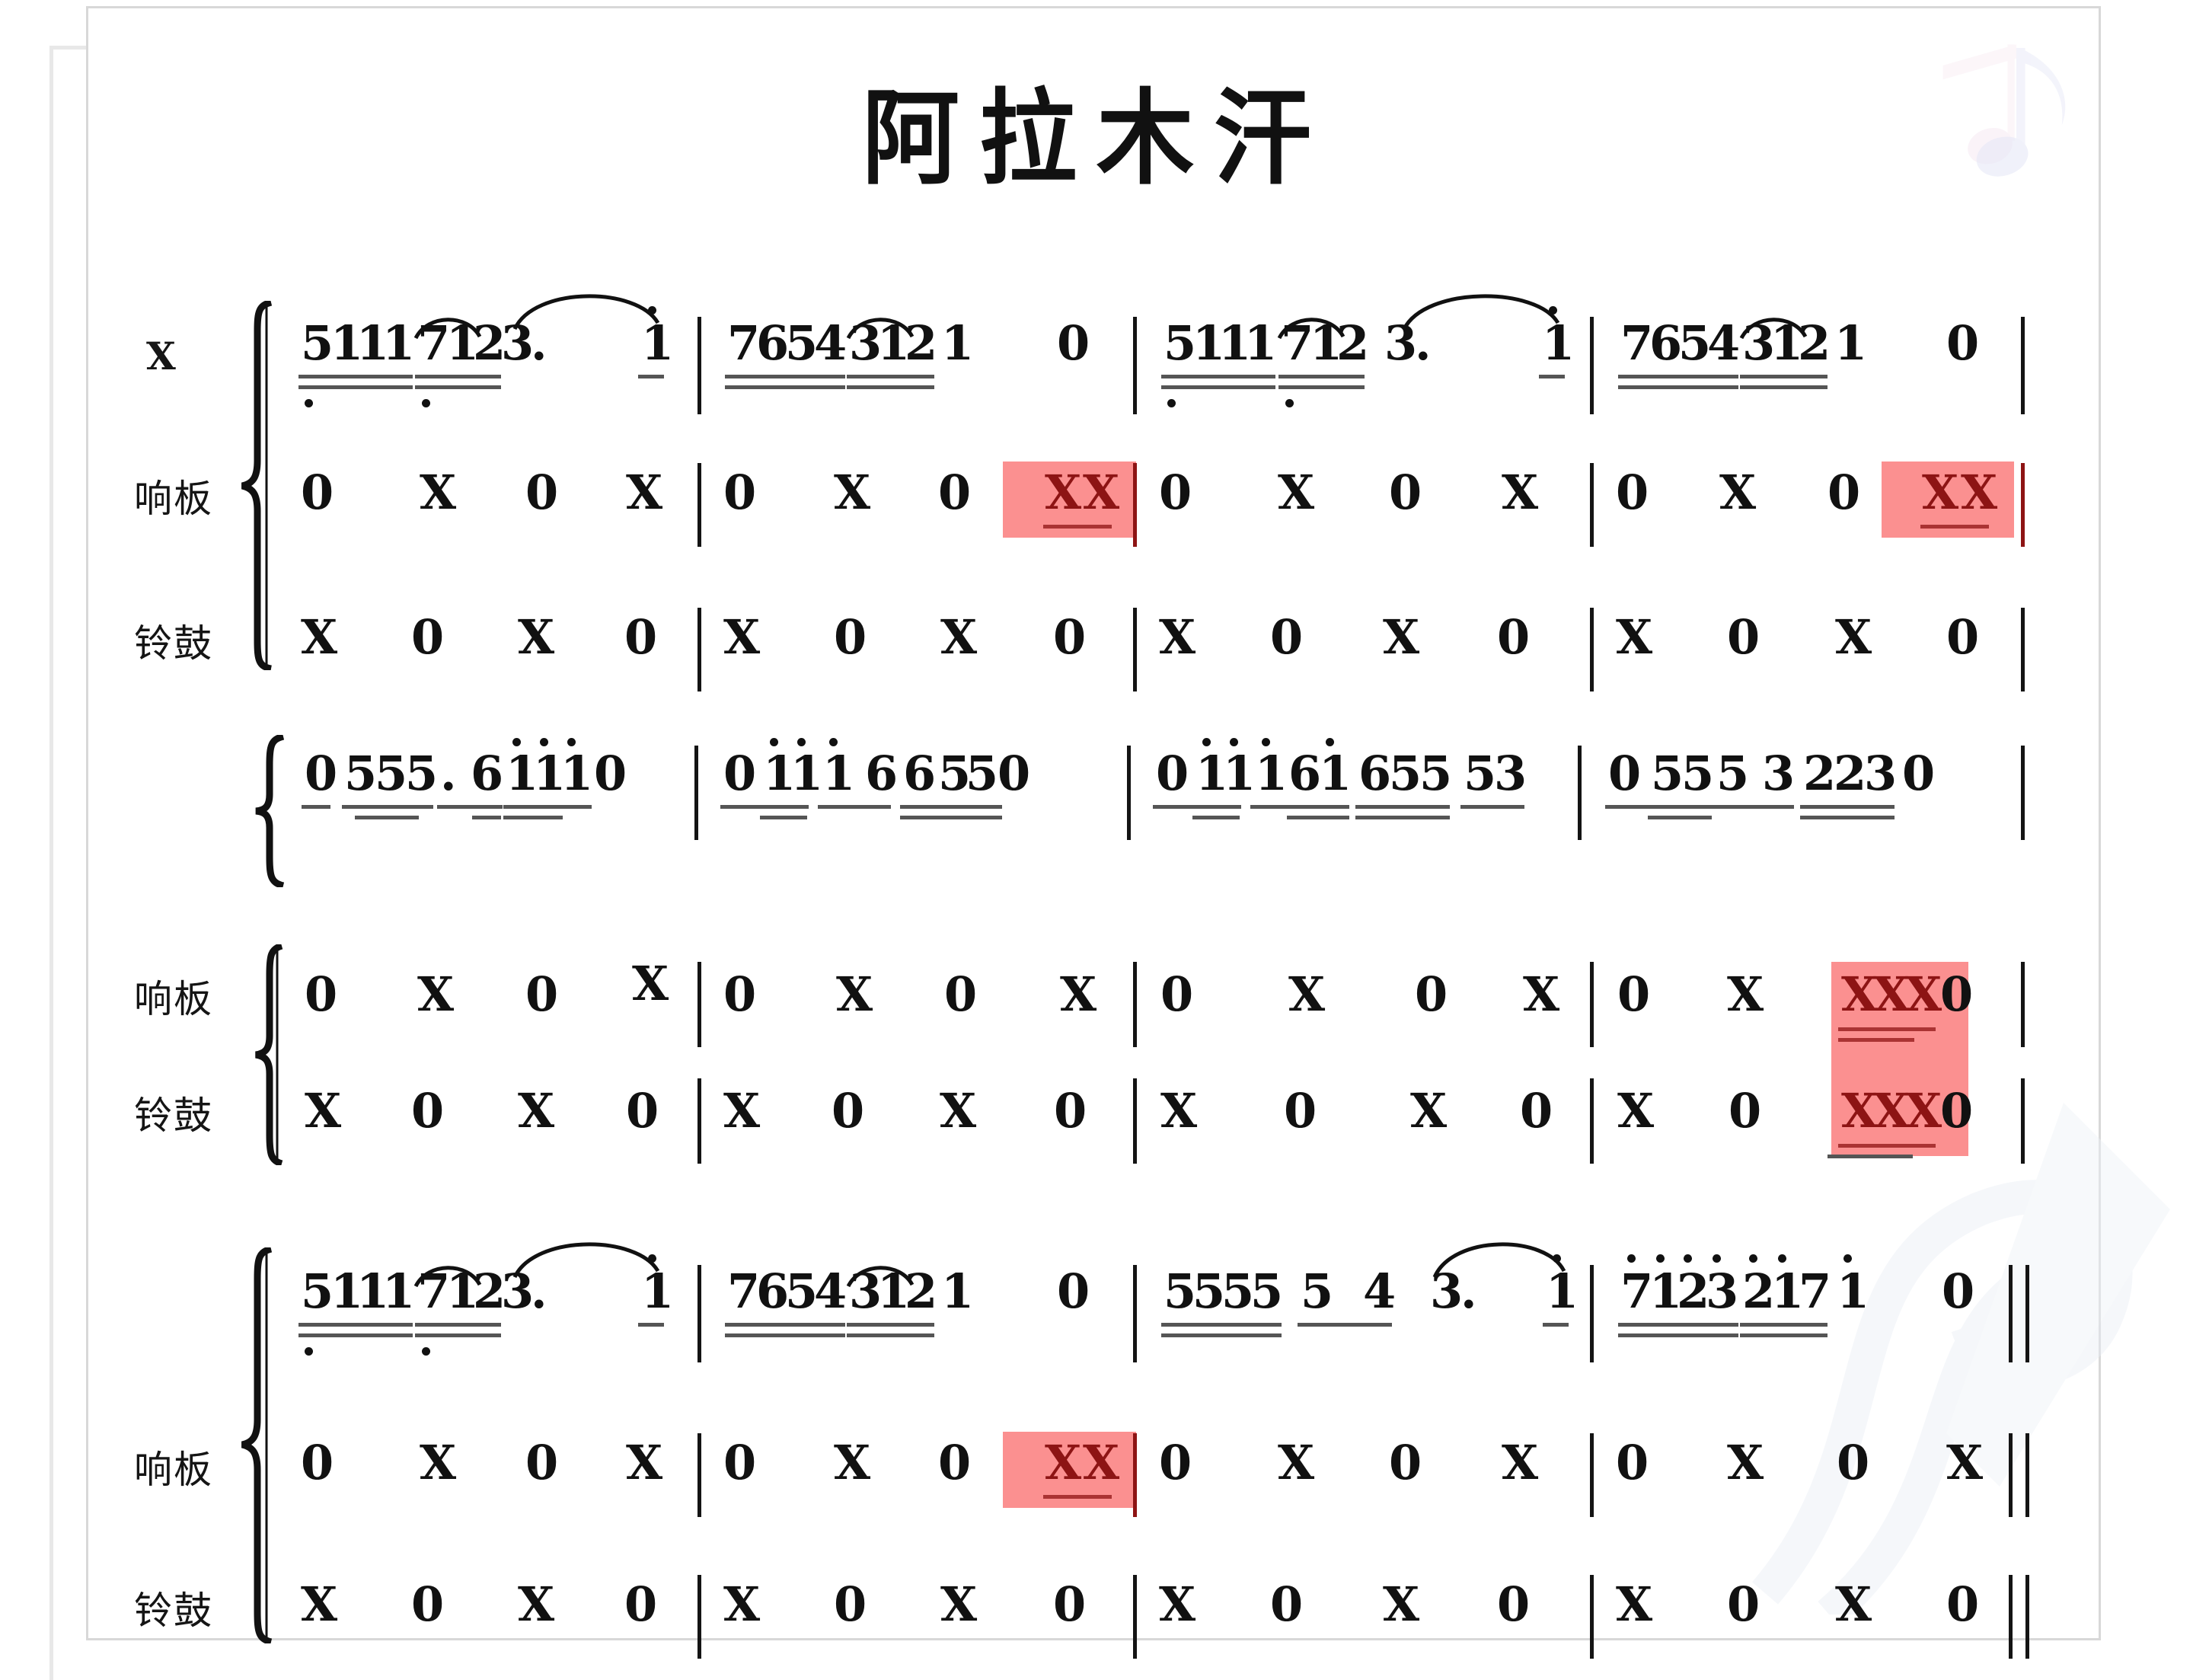 This screenshot has width=2193, height=1680. Describe the element at coordinates (173, 643) in the screenshot. I see `tambourine-label-1: 铃鼓` at that location.